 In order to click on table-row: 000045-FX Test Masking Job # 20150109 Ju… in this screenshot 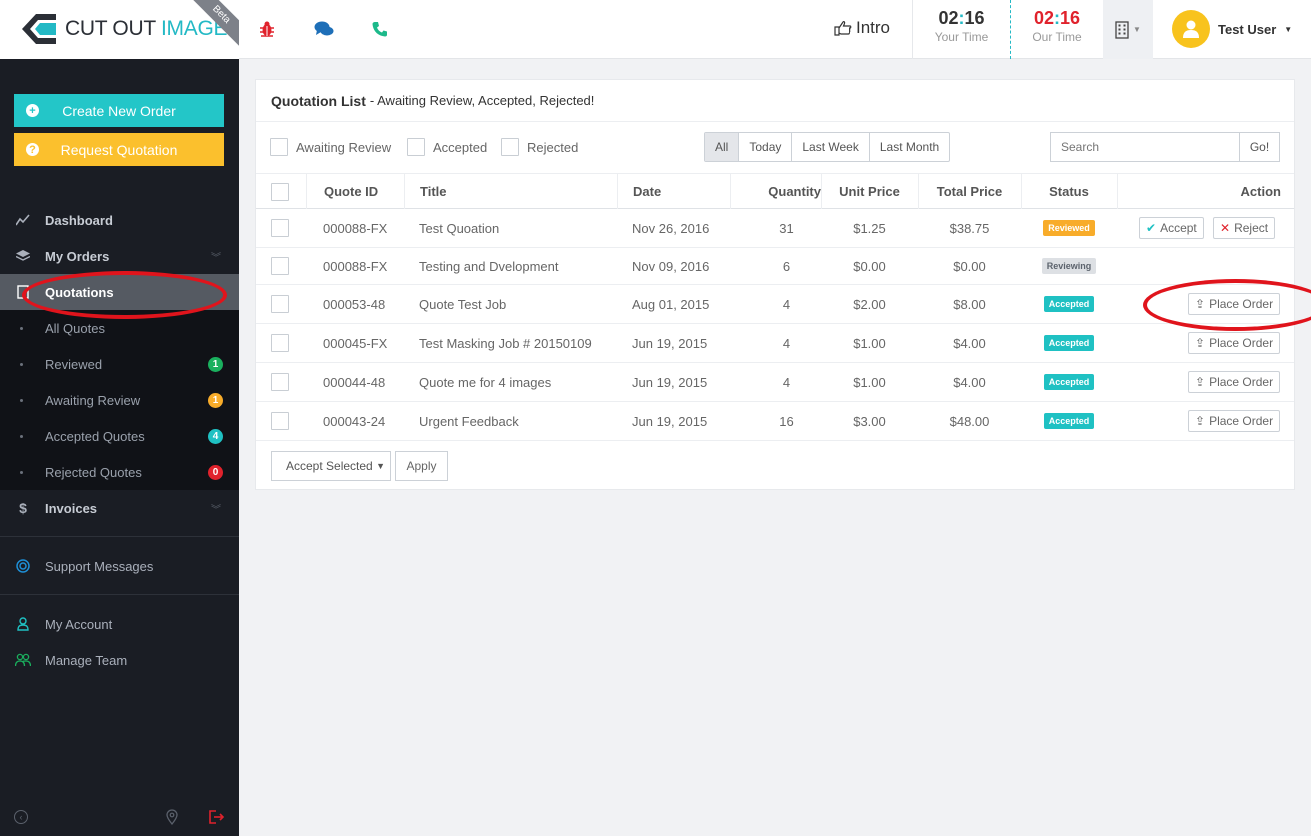, I will do `click(775, 343)`.